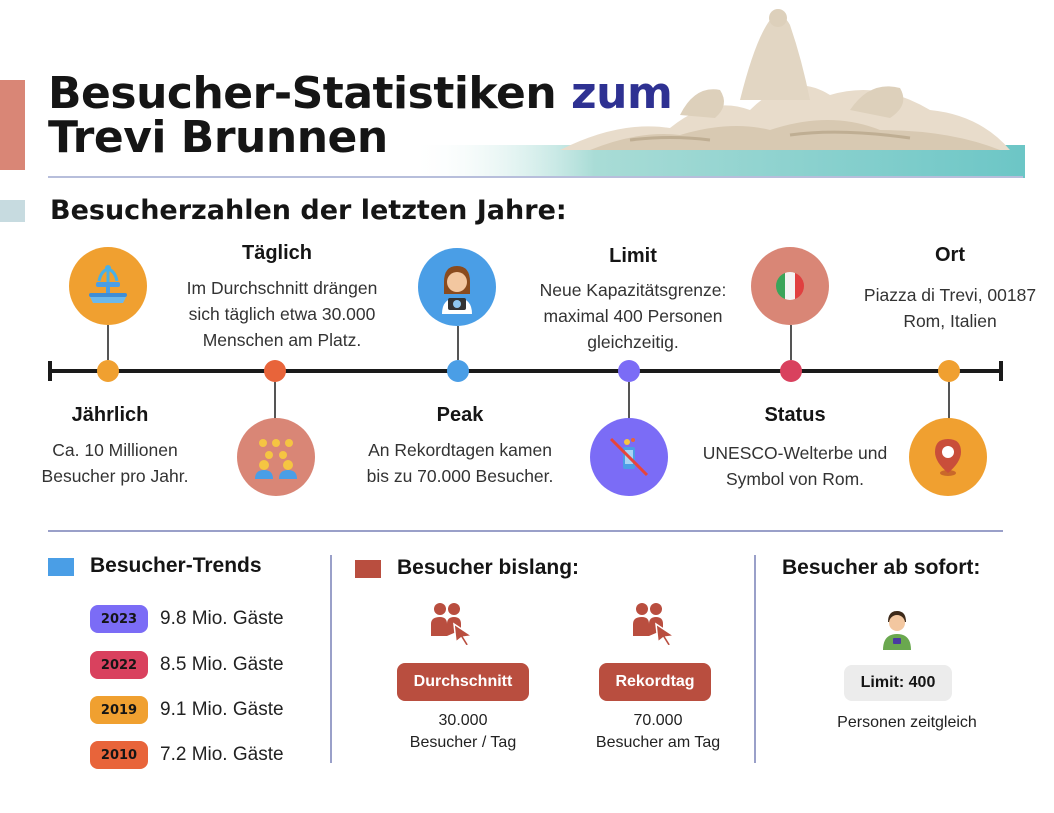 Image resolution: width=1054 pixels, height=813 pixels. What do you see at coordinates (50, 371) in the screenshot?
I see `timeline-start-cap` at bounding box center [50, 371].